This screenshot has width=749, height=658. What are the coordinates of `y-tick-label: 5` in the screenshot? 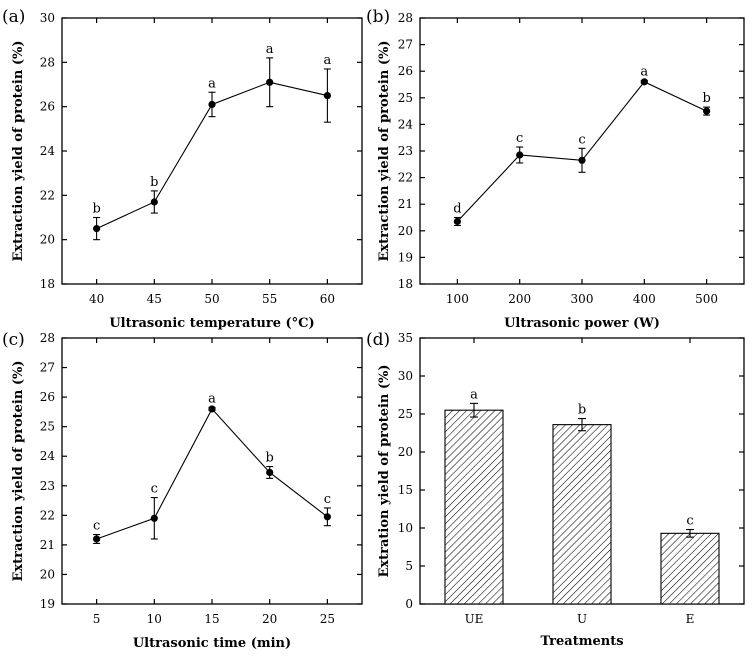 It's located at (409, 566).